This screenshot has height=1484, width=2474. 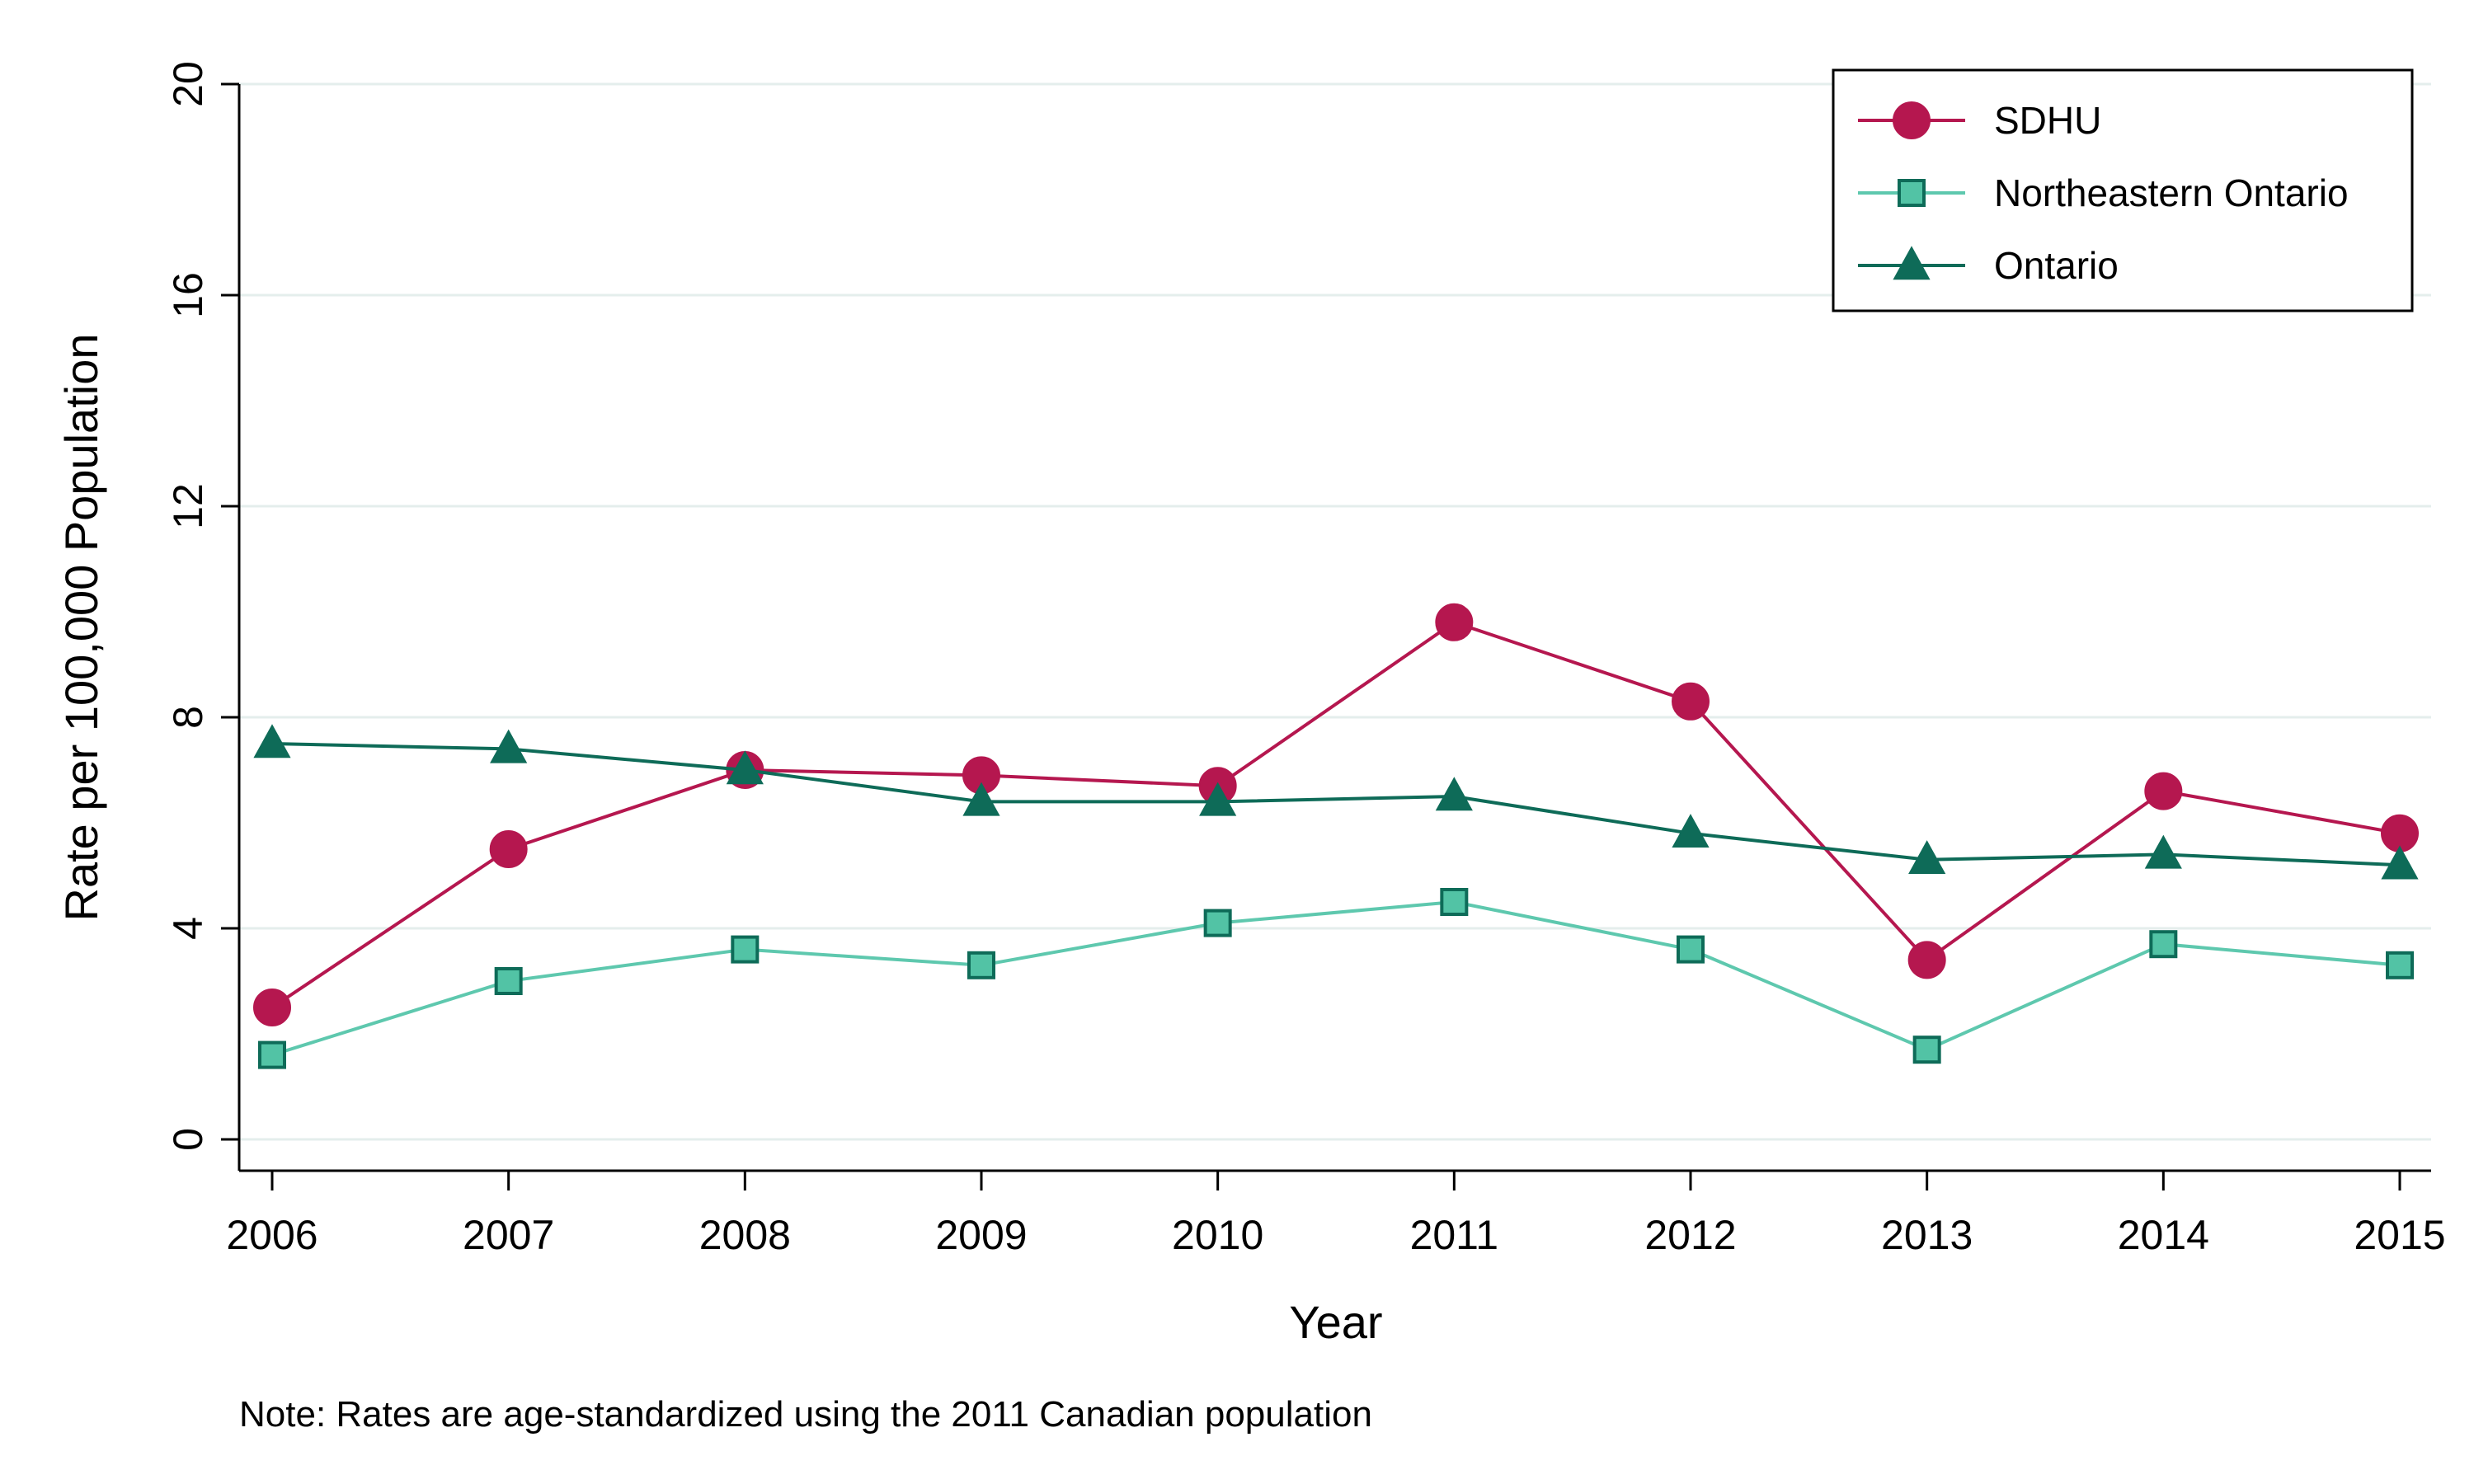 I want to click on legend-label: Ontario, so click(x=2056, y=265).